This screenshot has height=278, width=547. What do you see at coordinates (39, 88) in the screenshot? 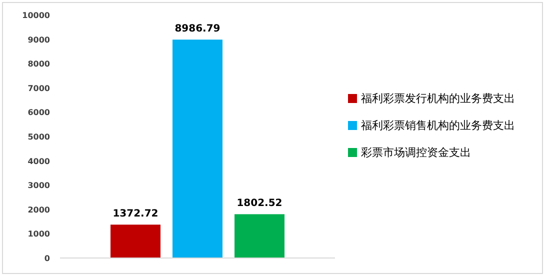
I see `y-tick-label: 7000` at bounding box center [39, 88].